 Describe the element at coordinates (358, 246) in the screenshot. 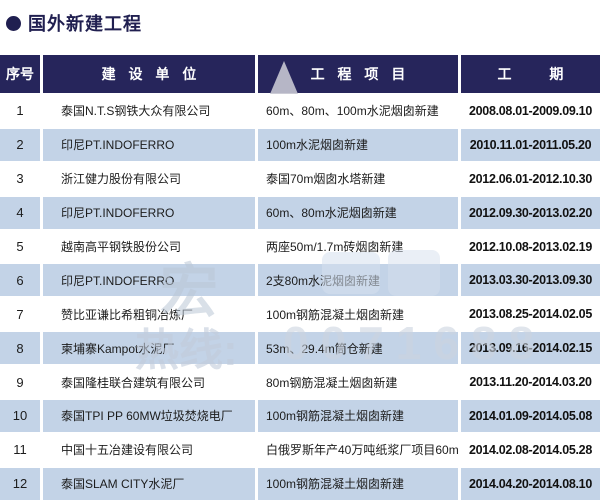

I see `cell-project: 两座50m/1.7m砖烟囱新建` at that location.